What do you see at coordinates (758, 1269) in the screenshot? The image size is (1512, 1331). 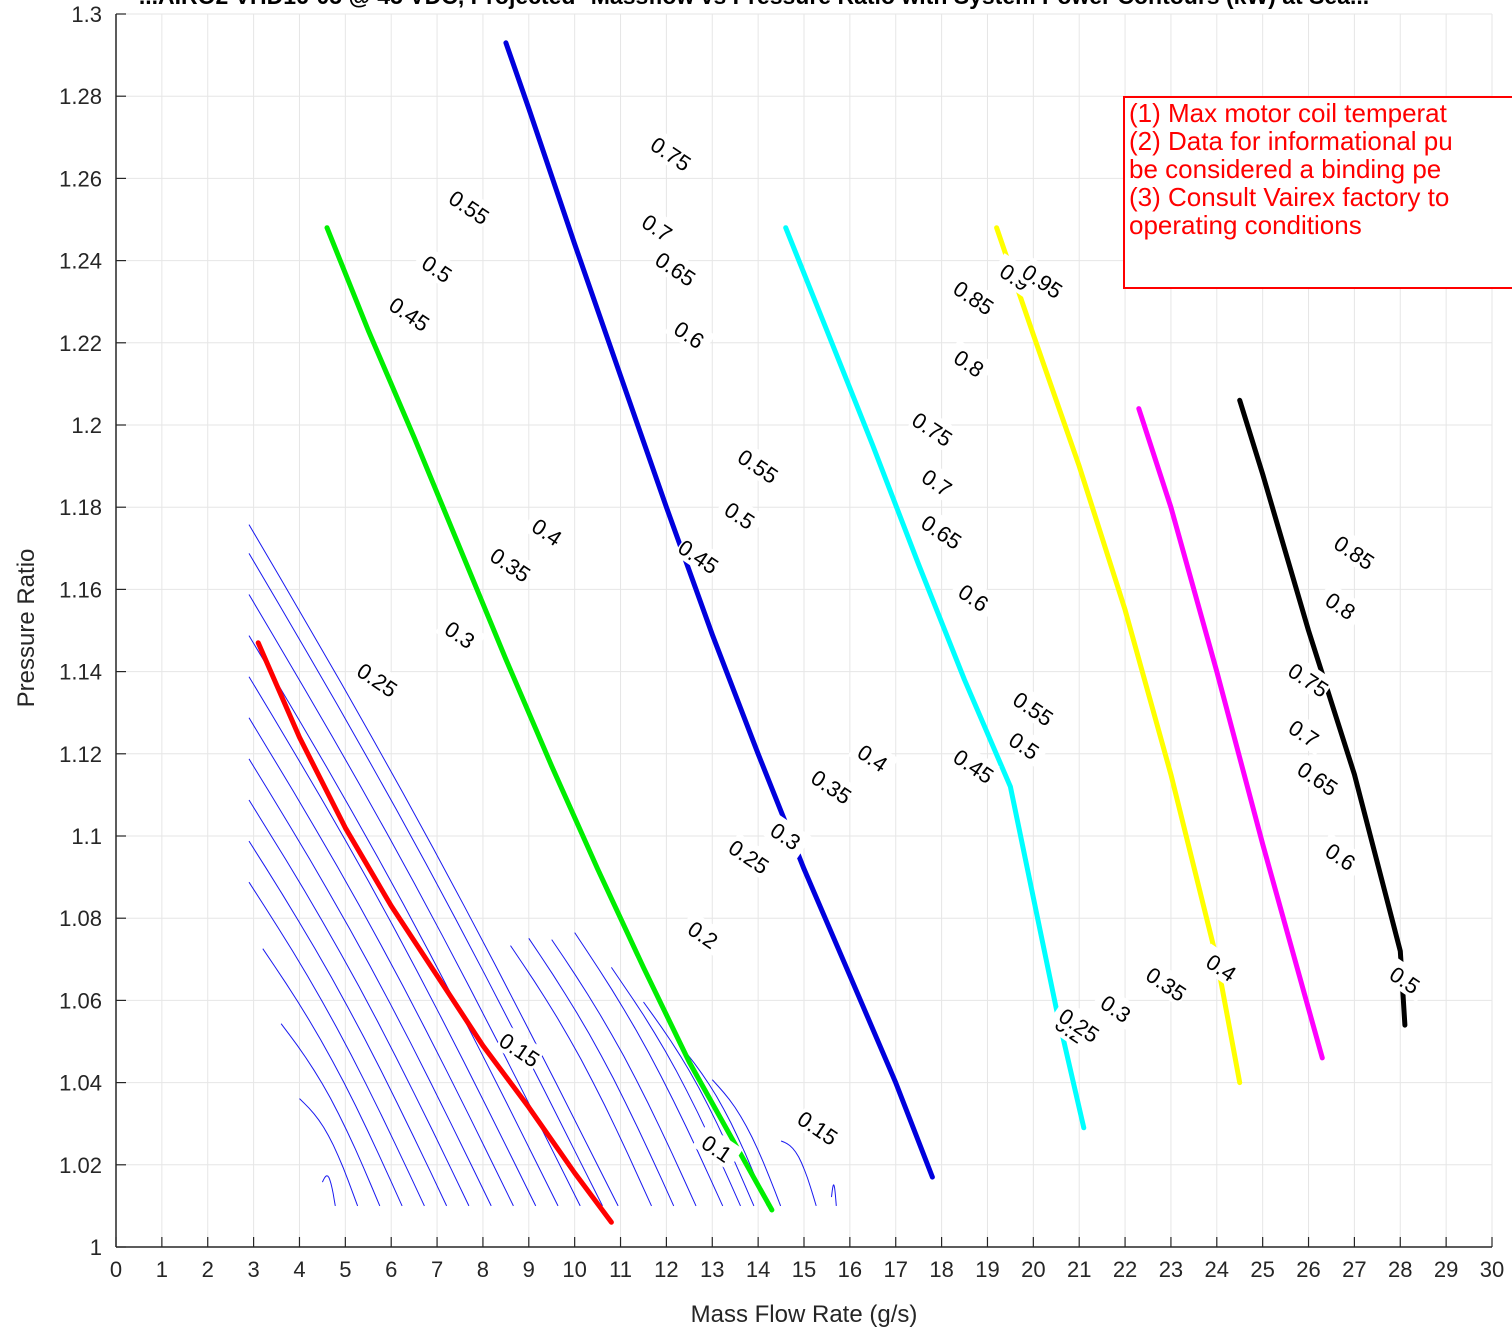 I see `x-tick-label: 14` at bounding box center [758, 1269].